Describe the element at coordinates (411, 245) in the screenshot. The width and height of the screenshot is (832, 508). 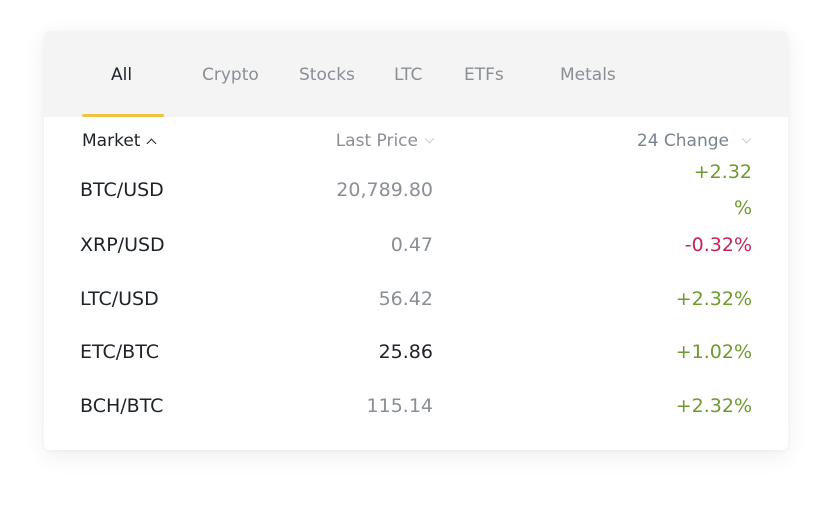
I see `last-price: 0.47` at that location.